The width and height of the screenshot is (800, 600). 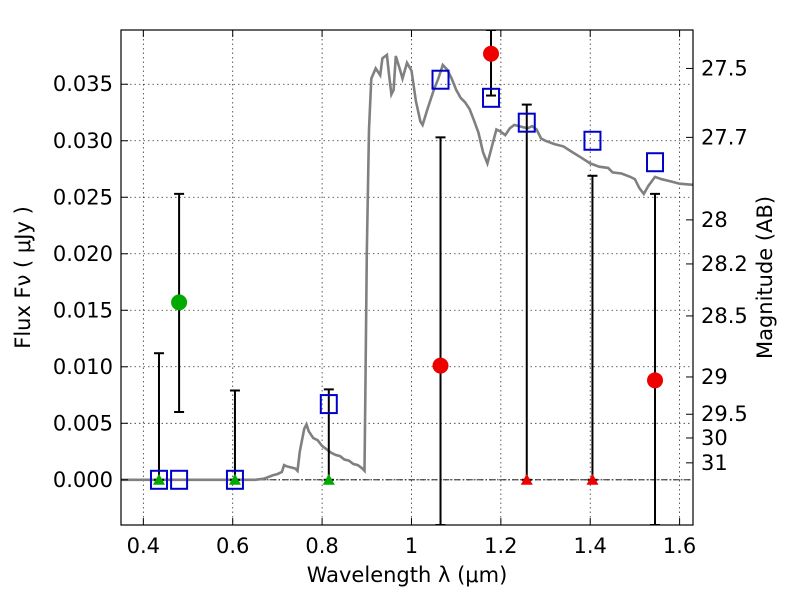 What do you see at coordinates (83, 480) in the screenshot?
I see `y-tick-label: 0.000` at bounding box center [83, 480].